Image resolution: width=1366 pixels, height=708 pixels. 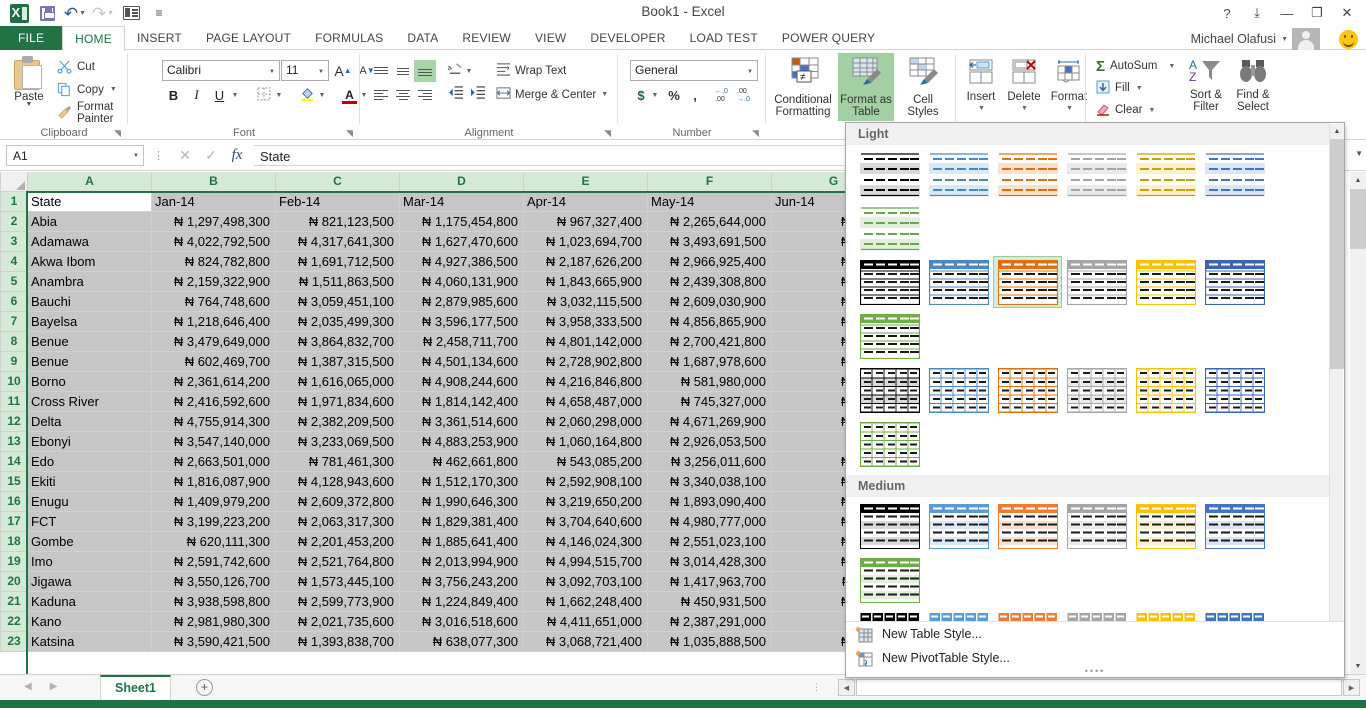 What do you see at coordinates (213, 321) in the screenshot?
I see `cell-jan: ₦ 1,218,646,400` at bounding box center [213, 321].